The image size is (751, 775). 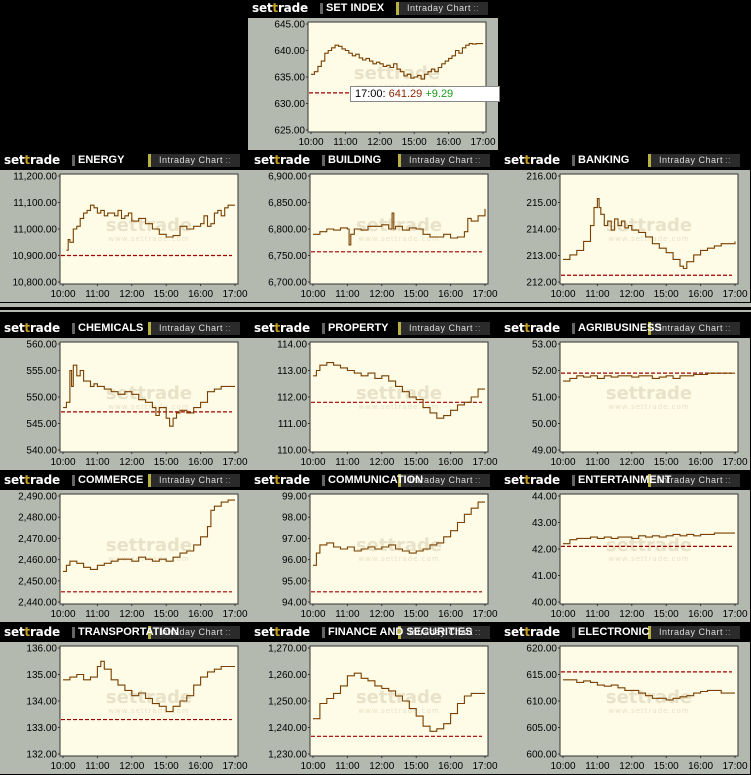 I want to click on chart-title: BANKING, so click(x=604, y=160).